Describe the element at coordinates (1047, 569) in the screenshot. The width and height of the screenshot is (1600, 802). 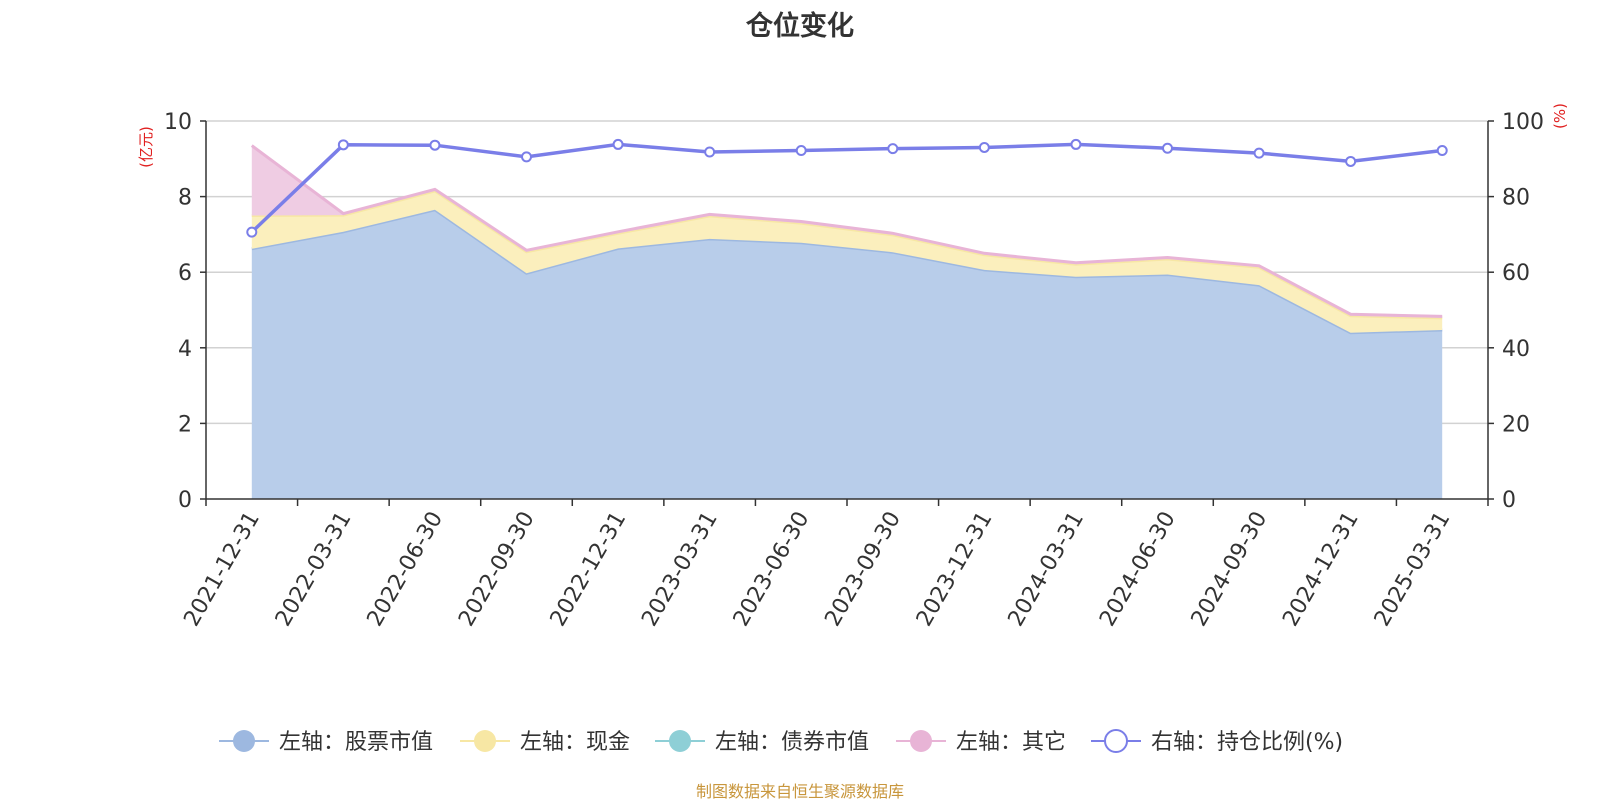
I see `x-tick-label: 2024-03-31` at that location.